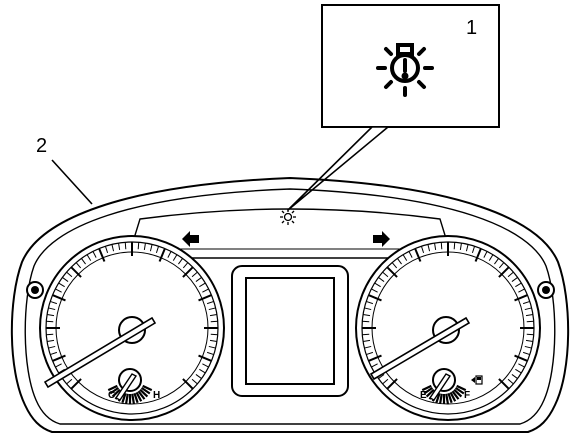 Image resolution: width=580 pixels, height=436 pixels. What do you see at coordinates (405, 70) in the screenshot?
I see `exterior-light-warning-icon` at bounding box center [405, 70].